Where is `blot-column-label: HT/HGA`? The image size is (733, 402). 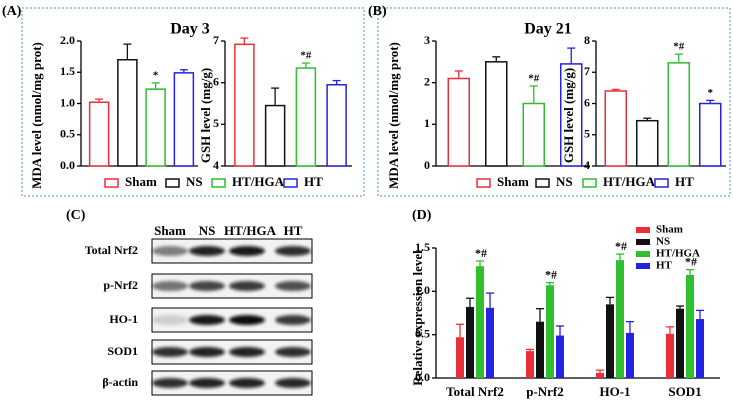
blot-column-label: HT/HGA is located at coordinates (250, 230).